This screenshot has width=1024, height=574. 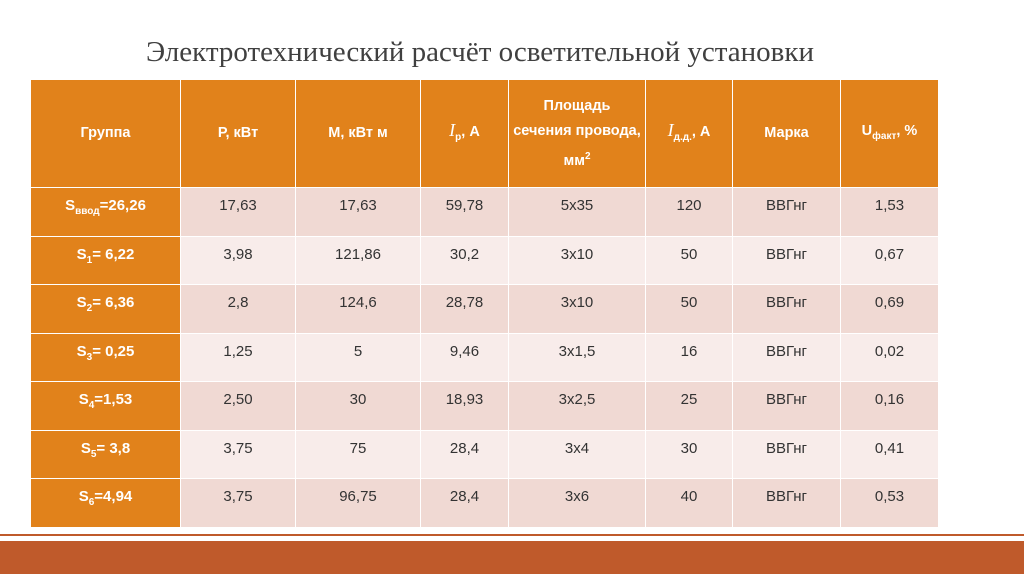 I want to click on table-cell: 75, so click(x=358, y=454).